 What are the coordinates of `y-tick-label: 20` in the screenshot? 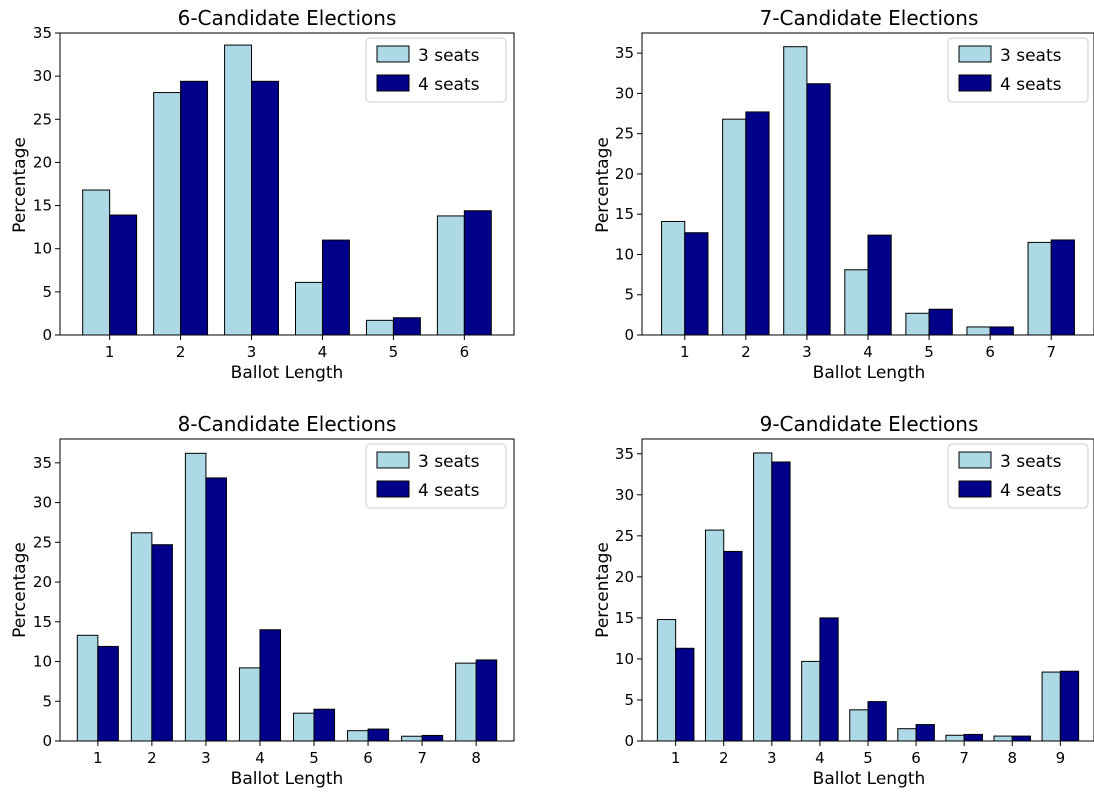 It's located at (624, 174).